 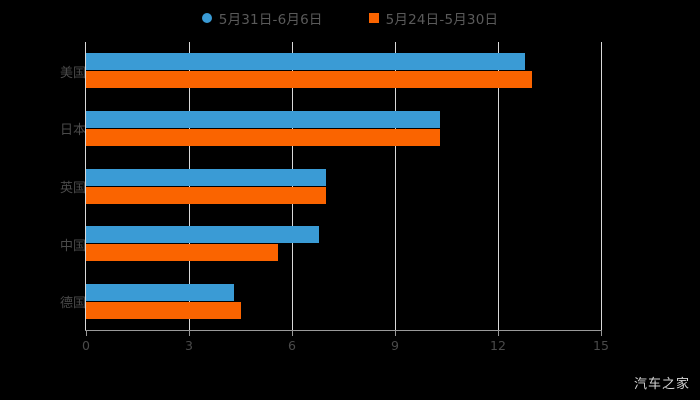 I want to click on y-axis-category-label: 中国, so click(x=72, y=246).